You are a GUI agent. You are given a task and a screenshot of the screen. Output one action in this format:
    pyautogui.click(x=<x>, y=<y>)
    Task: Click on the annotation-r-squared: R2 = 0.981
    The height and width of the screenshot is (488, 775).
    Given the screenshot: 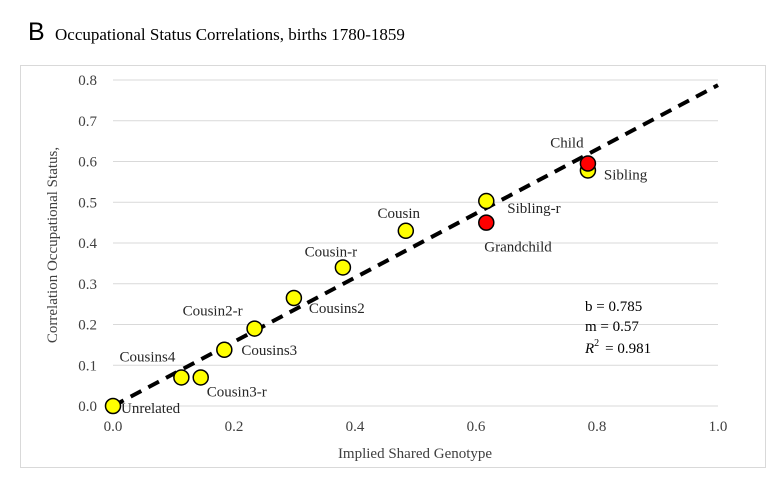 What is the action you would take?
    pyautogui.click(x=617, y=347)
    